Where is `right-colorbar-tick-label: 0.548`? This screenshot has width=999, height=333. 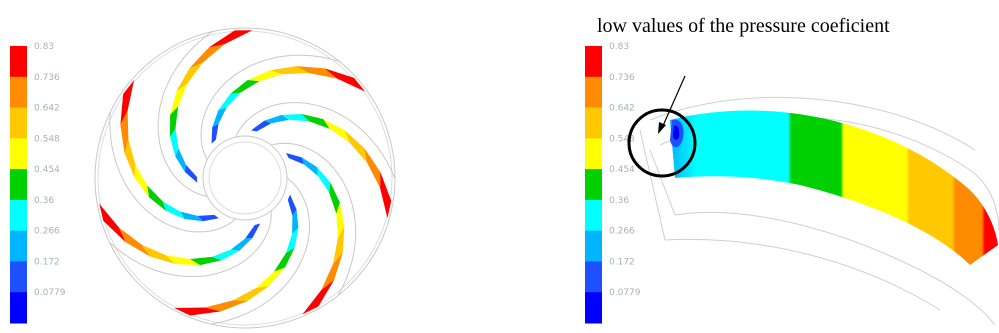
right-colorbar-tick-label: 0.548 is located at coordinates (622, 139).